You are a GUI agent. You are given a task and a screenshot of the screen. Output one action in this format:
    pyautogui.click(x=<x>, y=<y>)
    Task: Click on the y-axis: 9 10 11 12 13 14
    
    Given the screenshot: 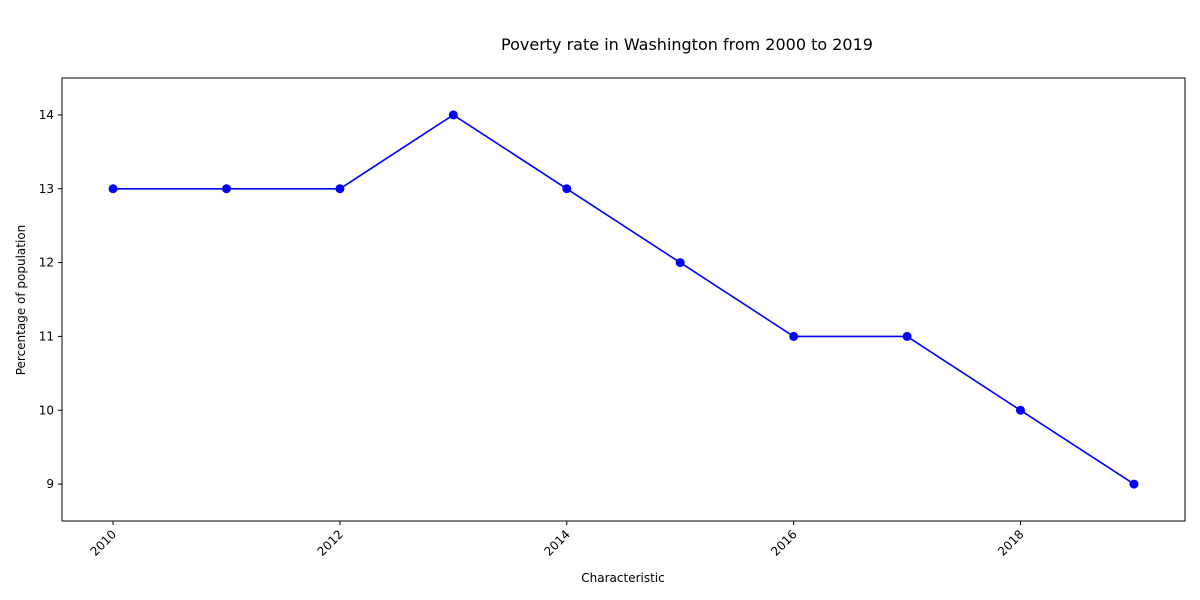 What is the action you would take?
    pyautogui.click(x=50, y=299)
    